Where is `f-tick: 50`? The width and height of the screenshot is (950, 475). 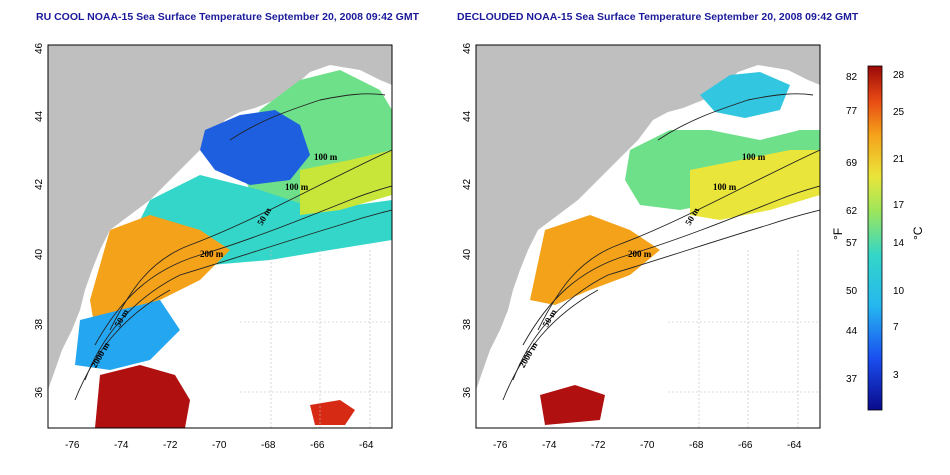 f-tick: 50 is located at coordinates (852, 291).